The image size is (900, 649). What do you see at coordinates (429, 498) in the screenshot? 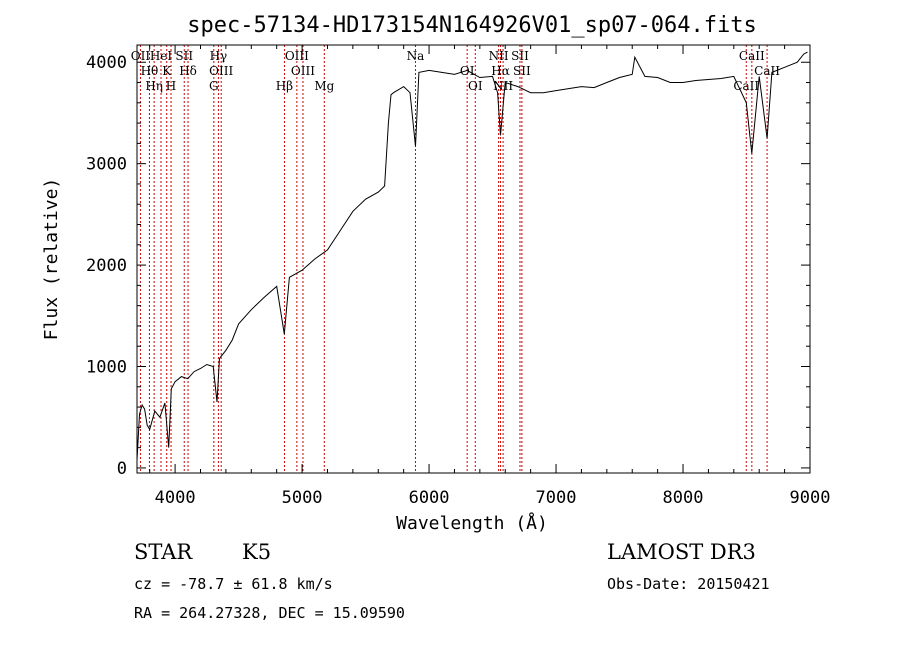
I see `x-tick-label: 6000` at bounding box center [429, 498].